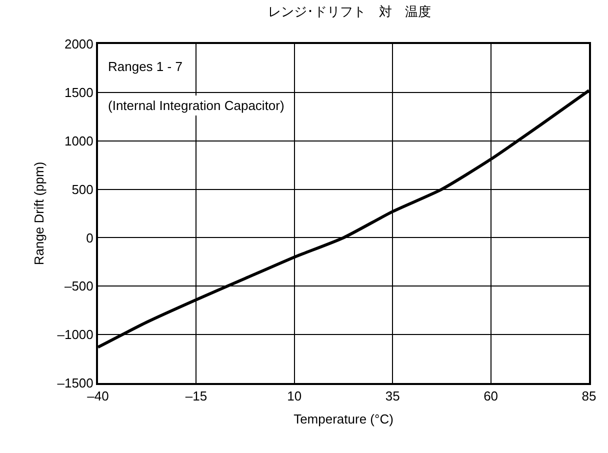 Image resolution: width=608 pixels, height=453 pixels. Describe the element at coordinates (79, 44) in the screenshot. I see `y-tick-label: 2000` at that location.